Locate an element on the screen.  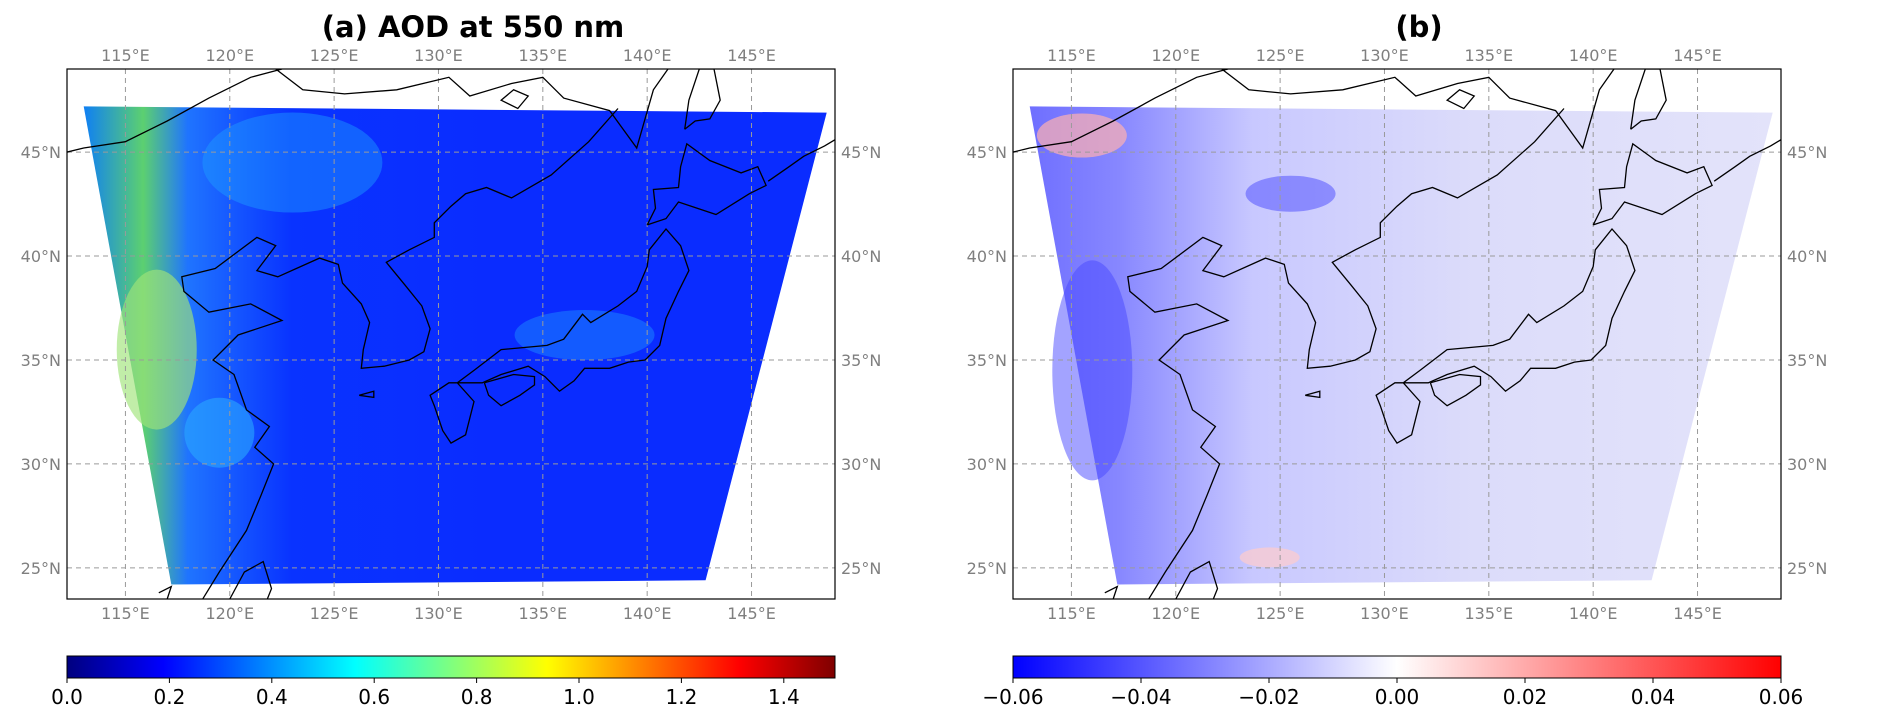
colorbar-tick-label: 0.06 is located at coordinates (1781, 697).